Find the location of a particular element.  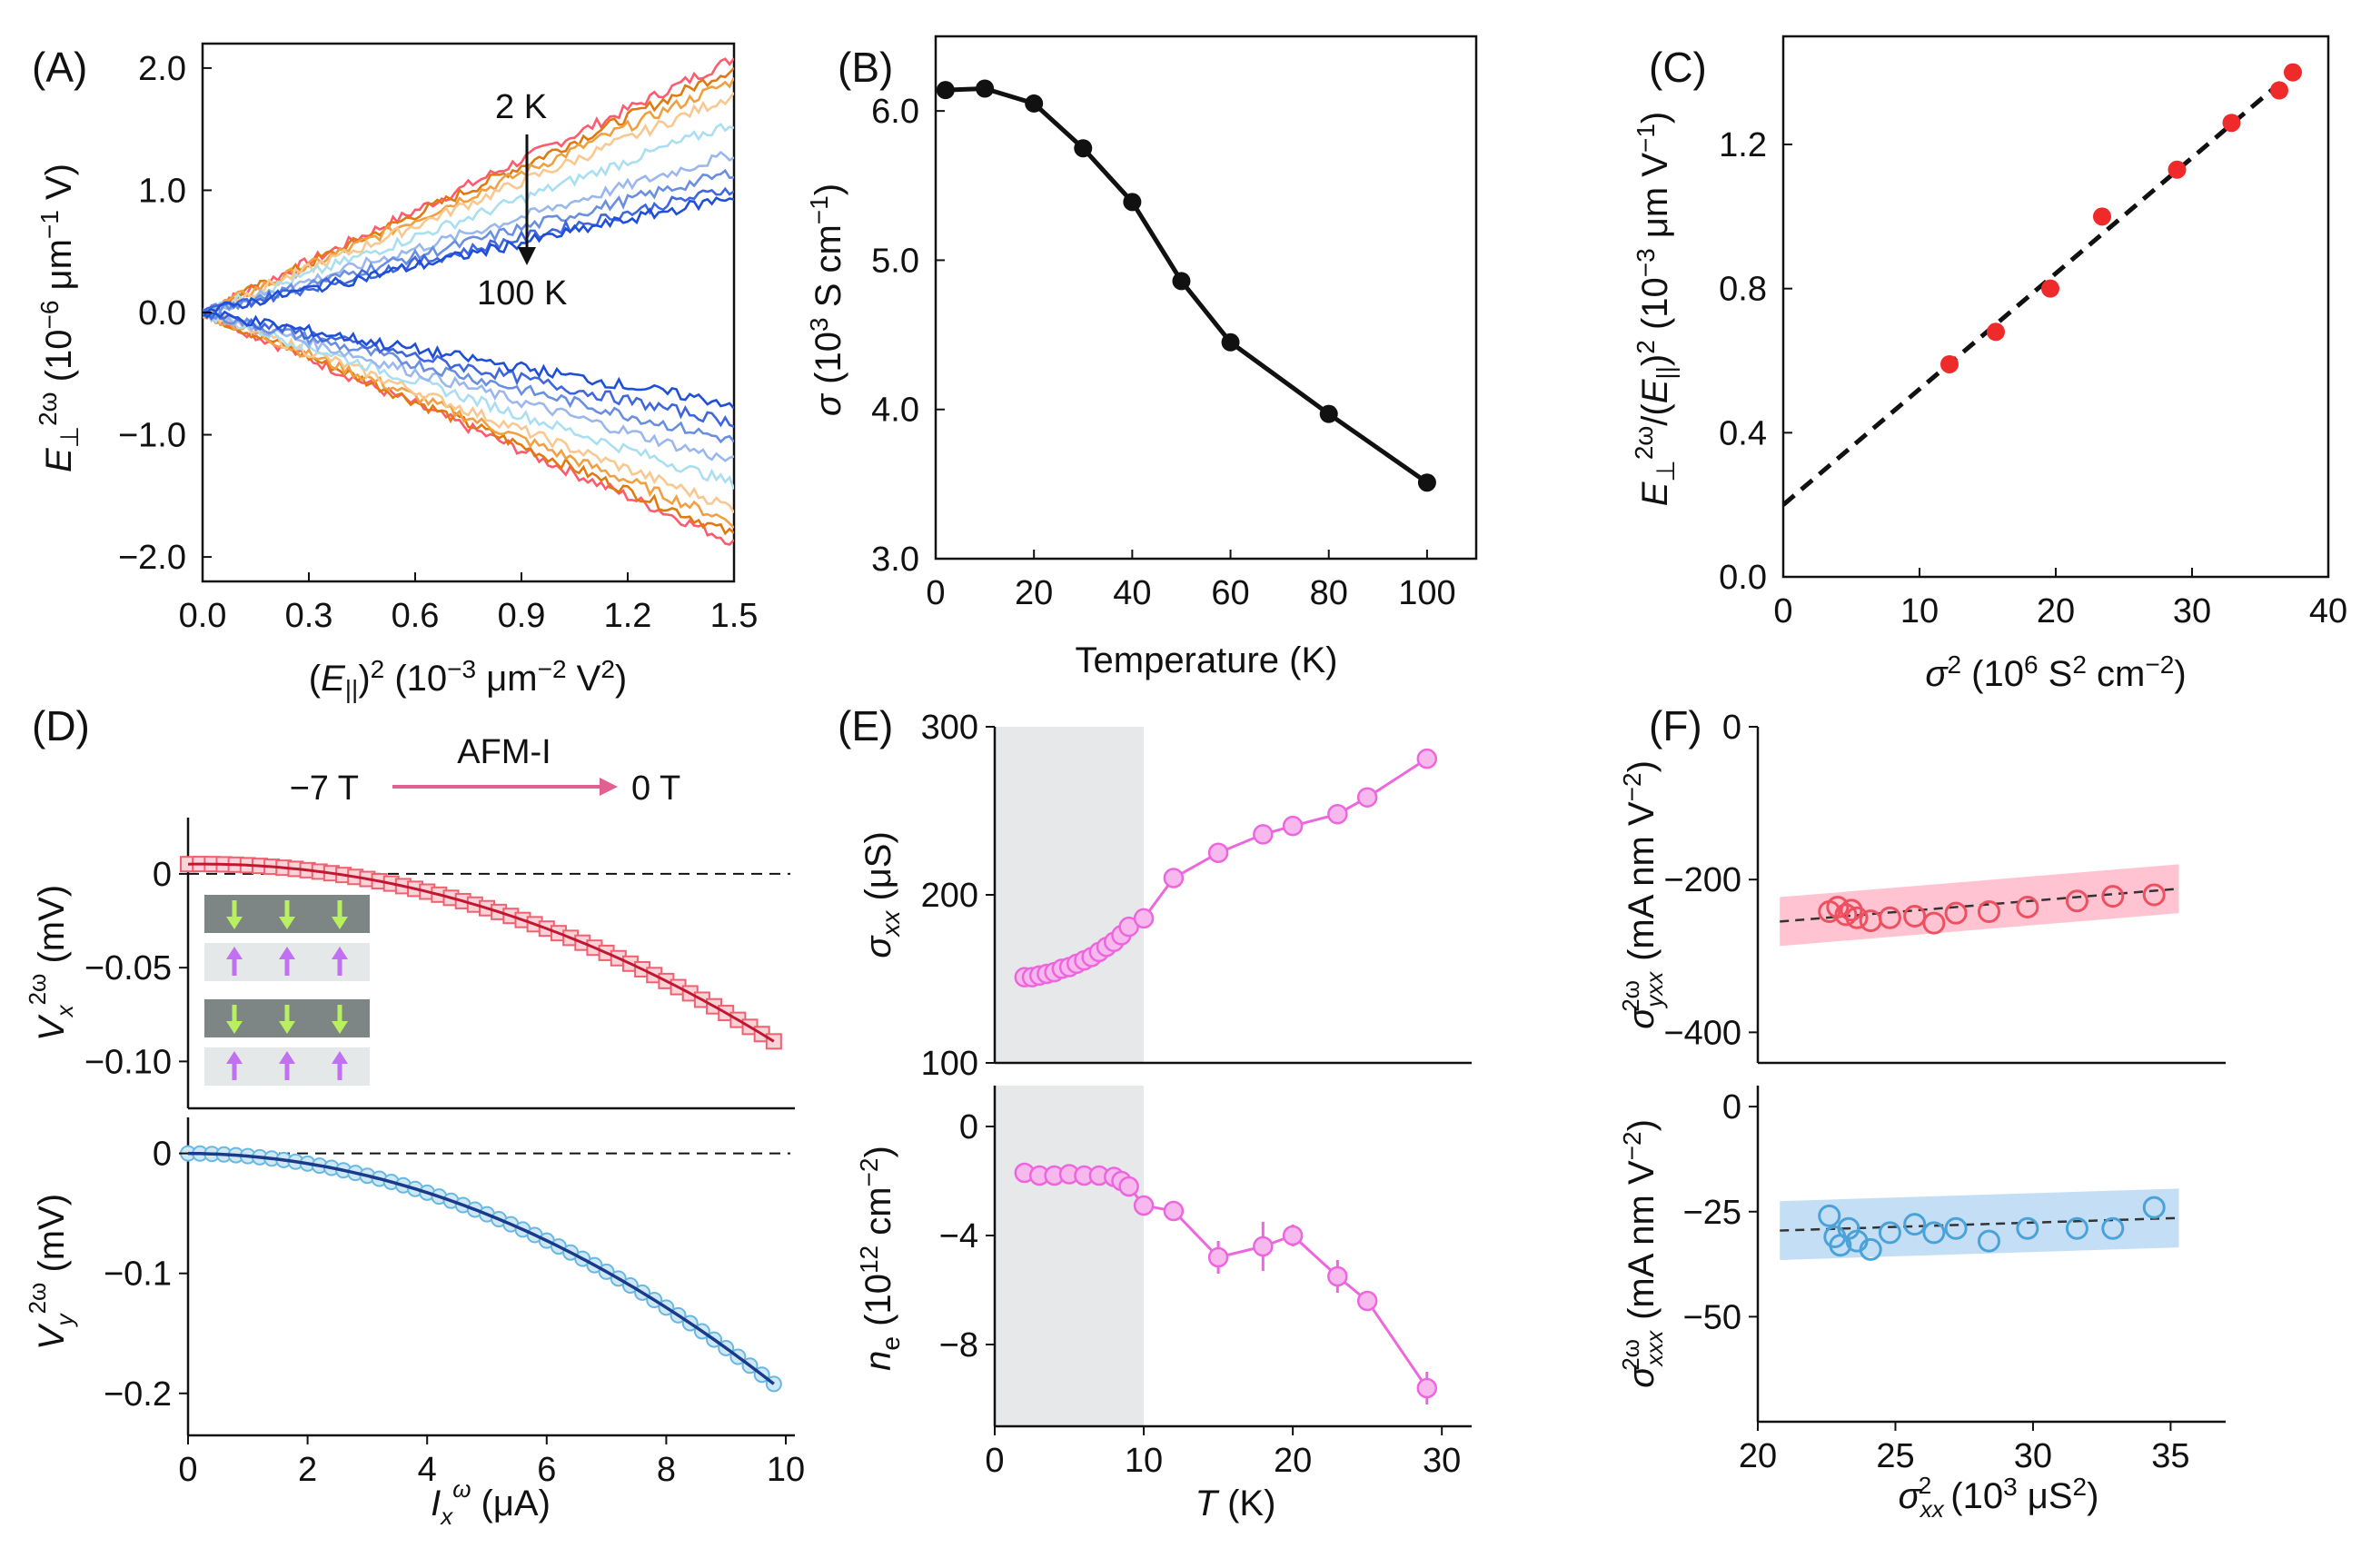

c-tick-group: 0 10 20 30 40 0.0 0.4 0.8 1.2 is located at coordinates (2033, 378).